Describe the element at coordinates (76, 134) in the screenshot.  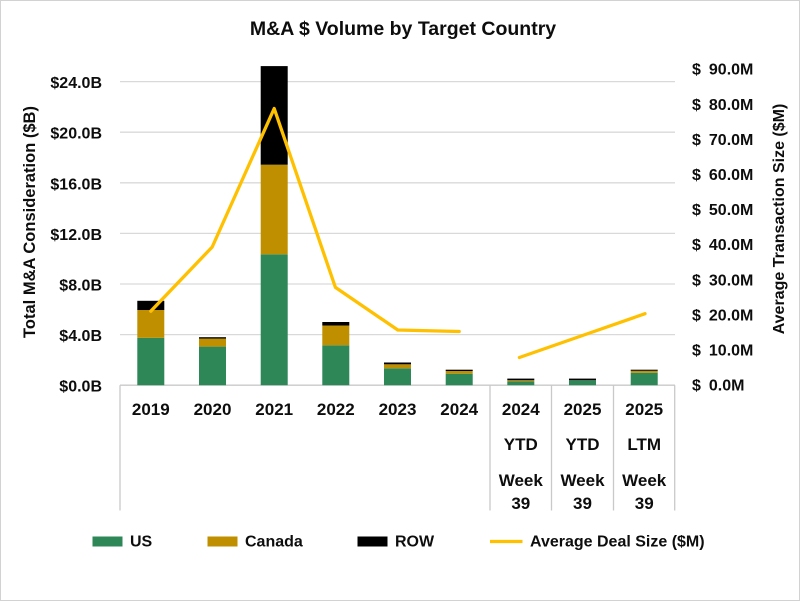
I see `svg-text: $20.0B` at that location.